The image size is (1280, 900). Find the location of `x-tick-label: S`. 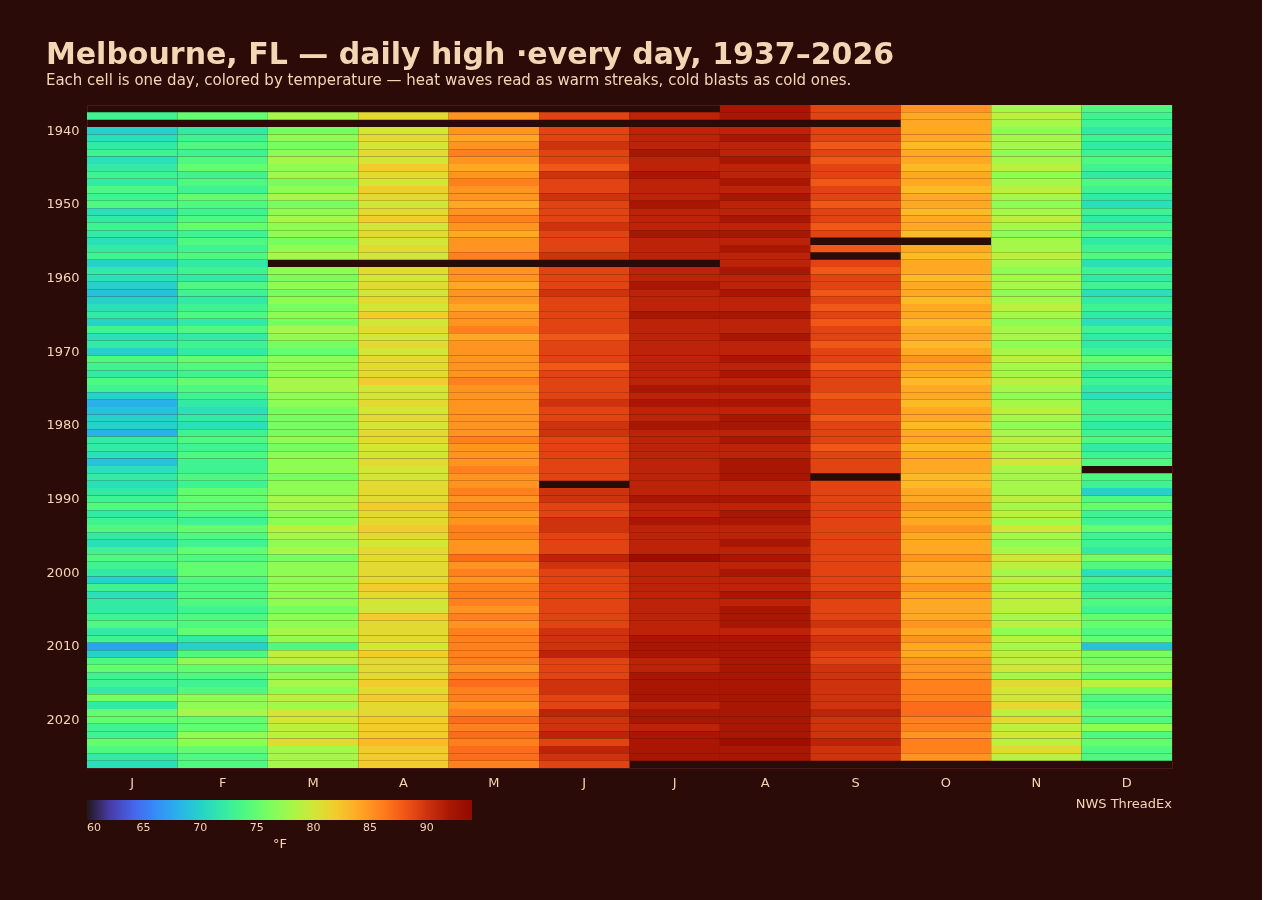

x-tick-label: S is located at coordinates (855, 782).